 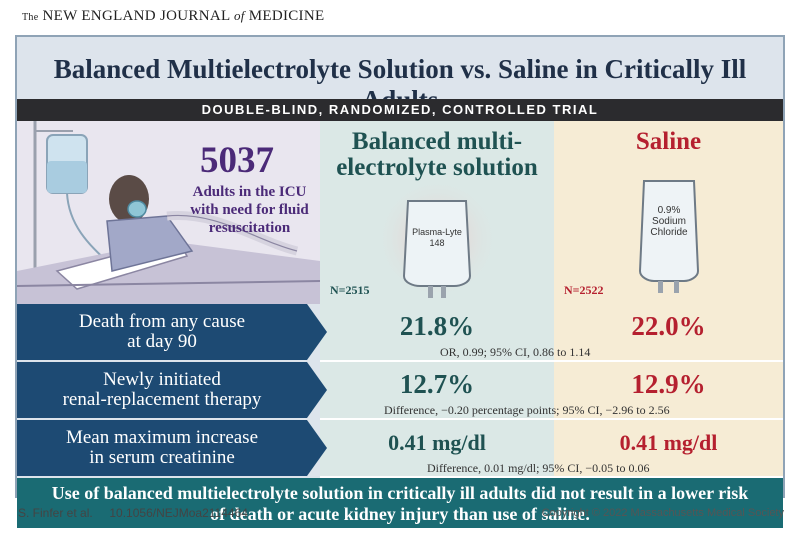 I want to click on saline-value: 22.0%, so click(x=668, y=326).